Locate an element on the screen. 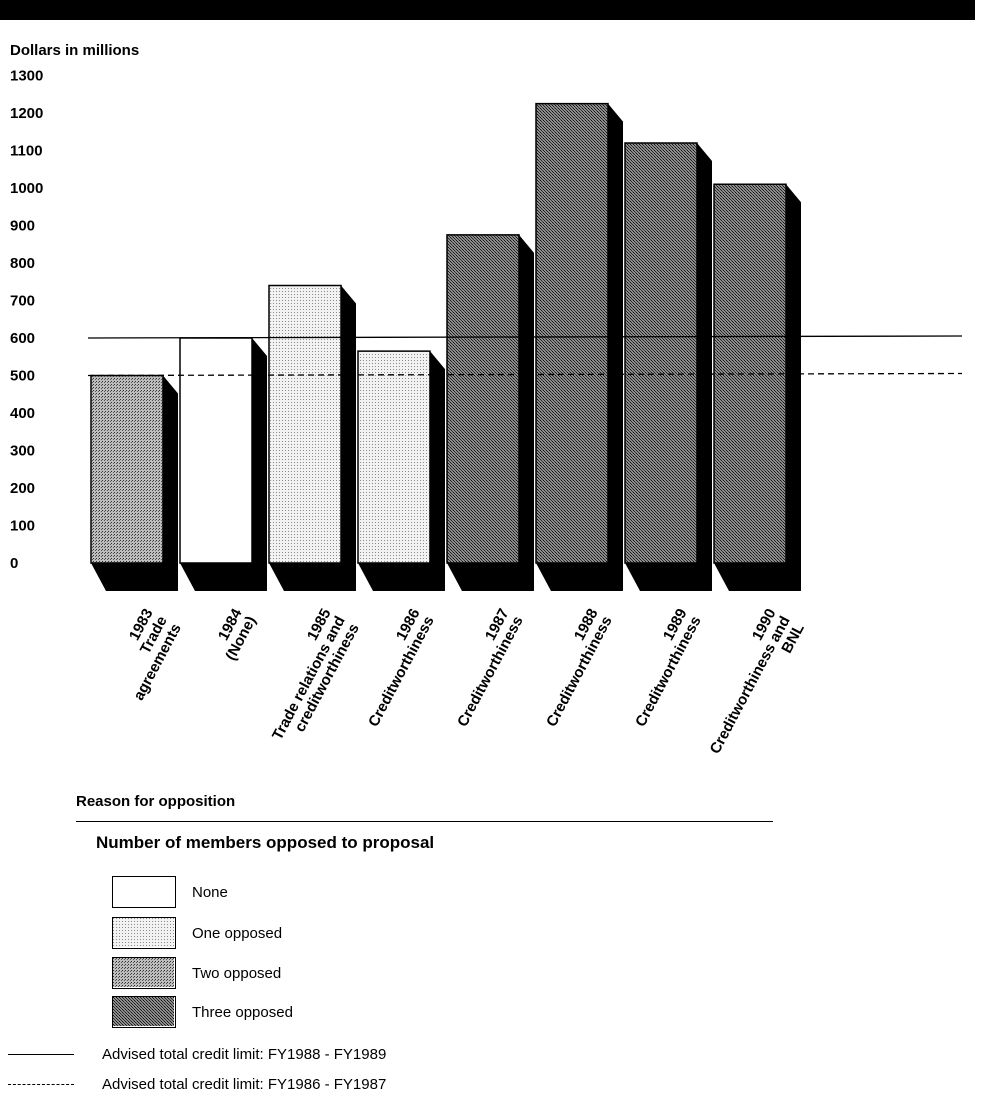 The width and height of the screenshot is (981, 1104). top-bar is located at coordinates (487, 10).